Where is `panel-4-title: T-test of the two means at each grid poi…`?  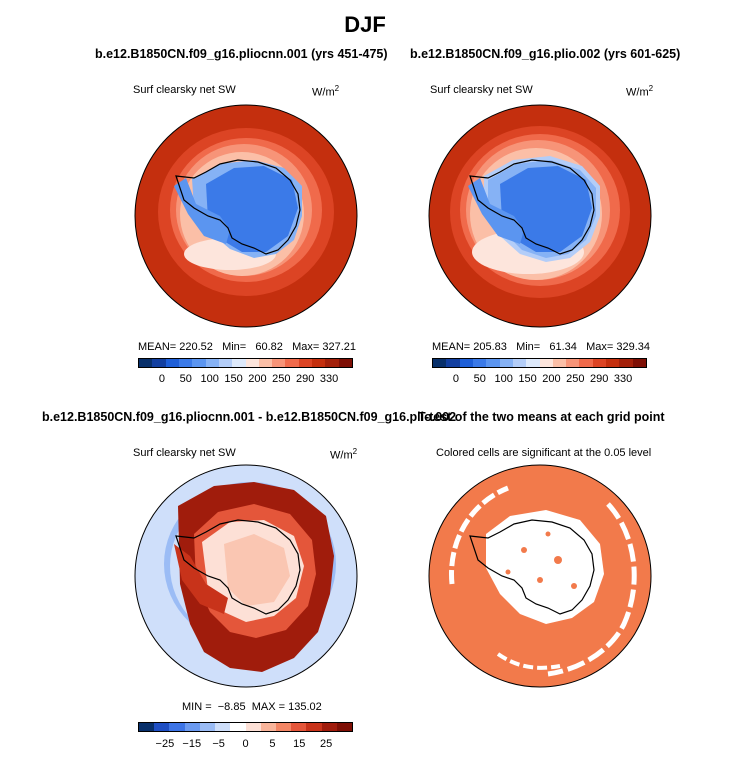
panel-4-title: T-test of the two means at each grid poi… is located at coordinates (541, 417).